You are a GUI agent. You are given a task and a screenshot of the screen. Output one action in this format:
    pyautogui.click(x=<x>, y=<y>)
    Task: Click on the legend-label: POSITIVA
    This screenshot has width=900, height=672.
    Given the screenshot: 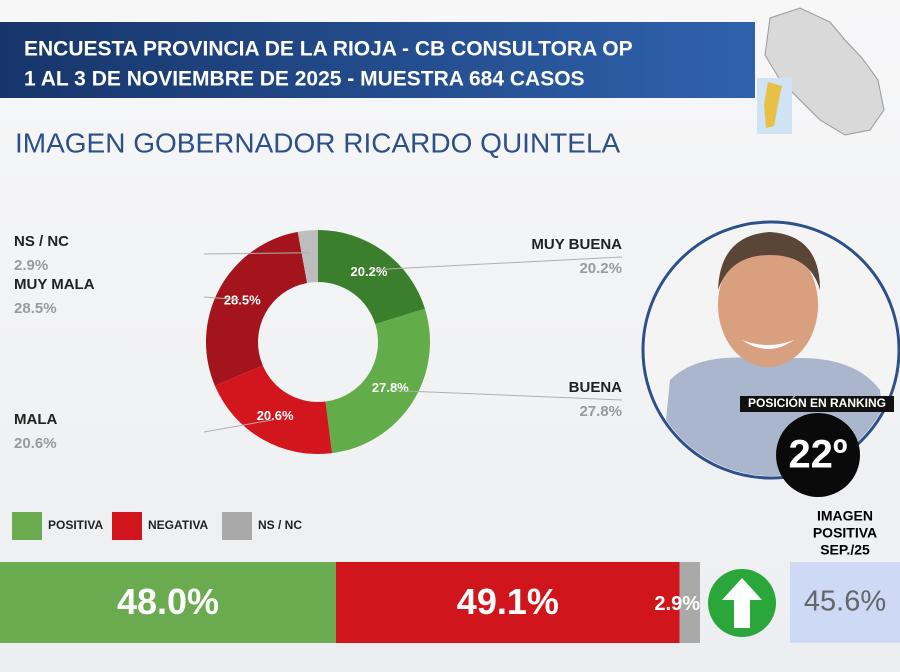 What is the action you would take?
    pyautogui.click(x=75, y=525)
    